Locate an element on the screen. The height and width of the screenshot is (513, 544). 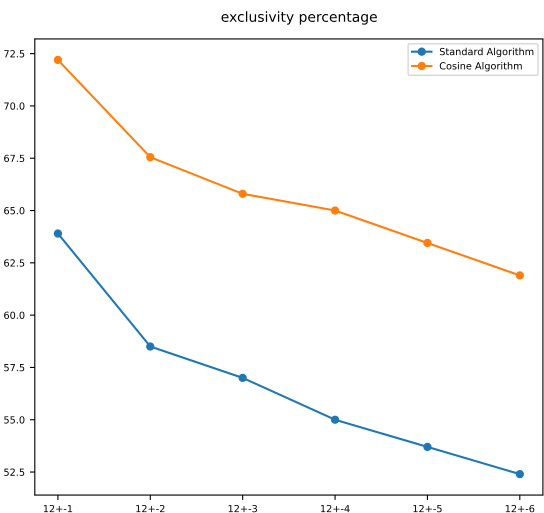
x-tick-label: 12+-3 is located at coordinates (242, 508).